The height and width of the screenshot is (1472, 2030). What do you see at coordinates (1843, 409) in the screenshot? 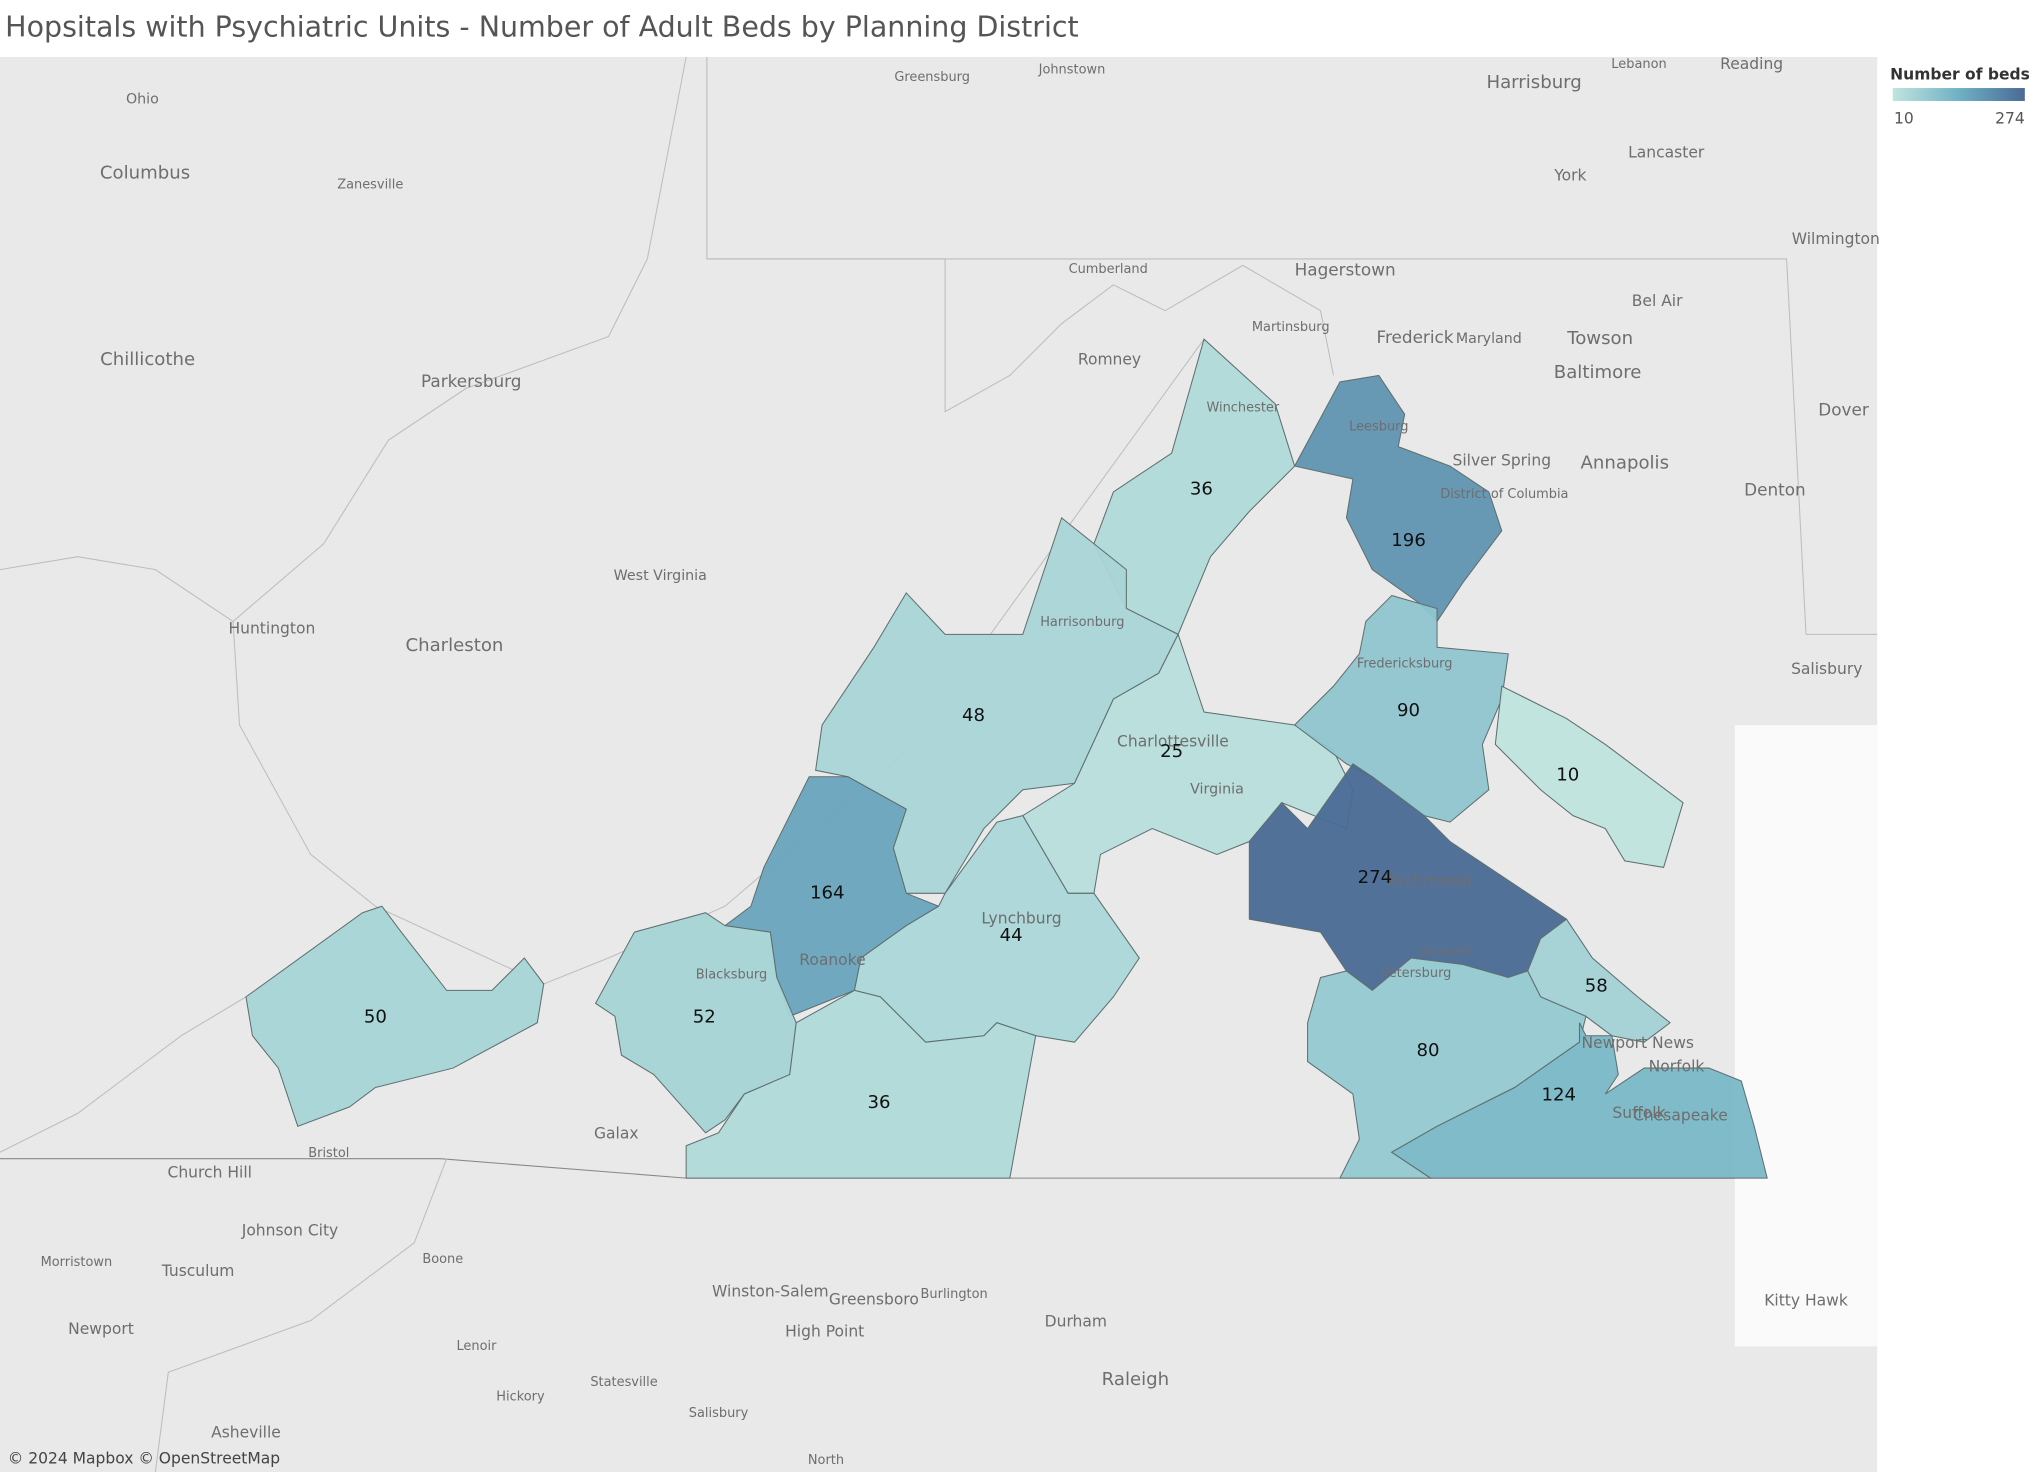
I see `place-label: Dover` at bounding box center [1843, 409].